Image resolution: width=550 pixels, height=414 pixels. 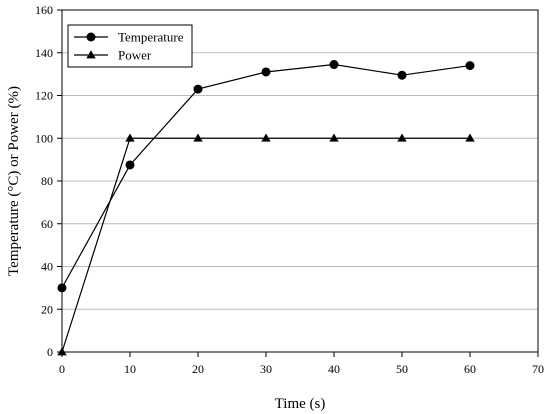 What do you see at coordinates (300, 404) in the screenshot?
I see `x-axis-title: Time (s)` at bounding box center [300, 404].